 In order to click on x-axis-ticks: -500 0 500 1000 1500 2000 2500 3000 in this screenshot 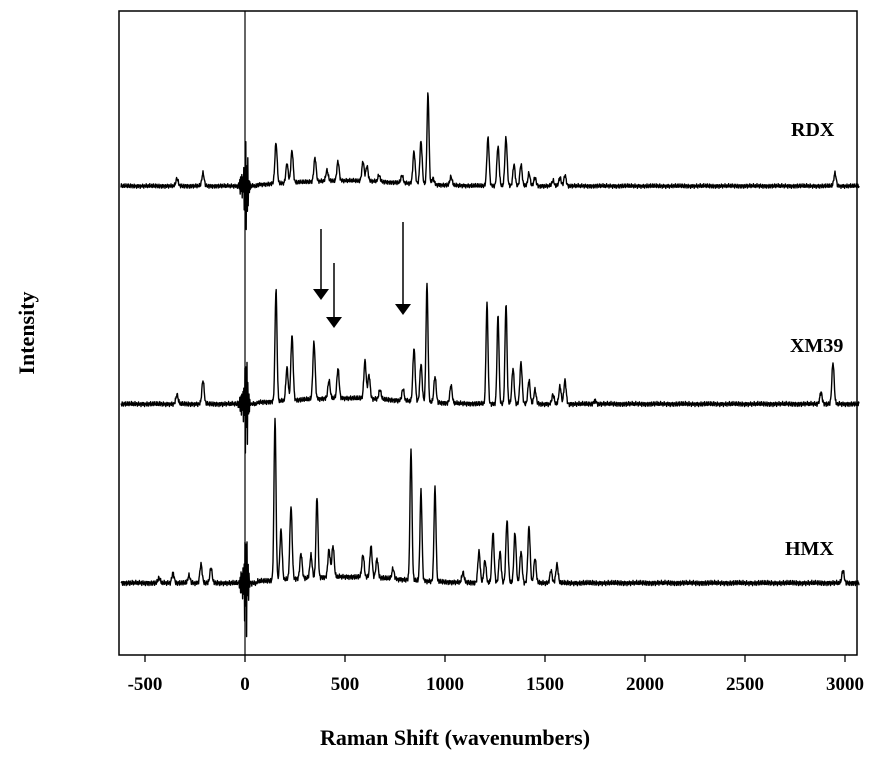, I will do `click(496, 675)`.